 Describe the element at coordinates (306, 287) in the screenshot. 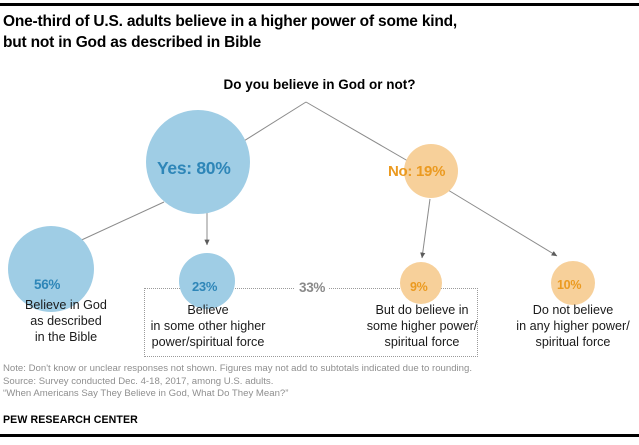

I see `mid-label-number: 33` at that location.